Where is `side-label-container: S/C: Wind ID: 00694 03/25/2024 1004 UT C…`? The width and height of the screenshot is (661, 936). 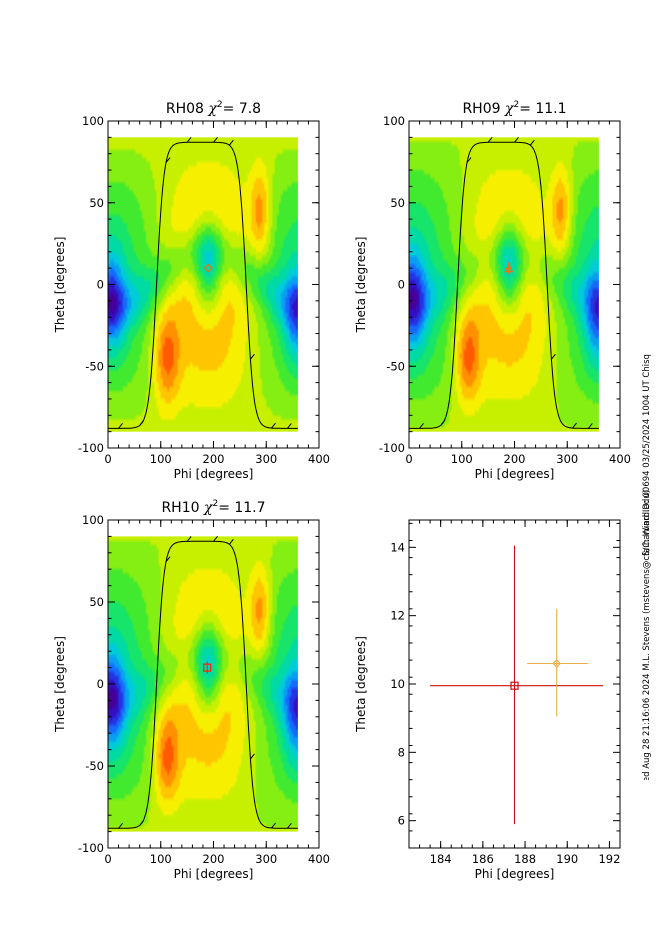
side-label-container: S/C: Wind ID: 00694 03/25/2024 1004 UT C… is located at coordinates (646, 485).